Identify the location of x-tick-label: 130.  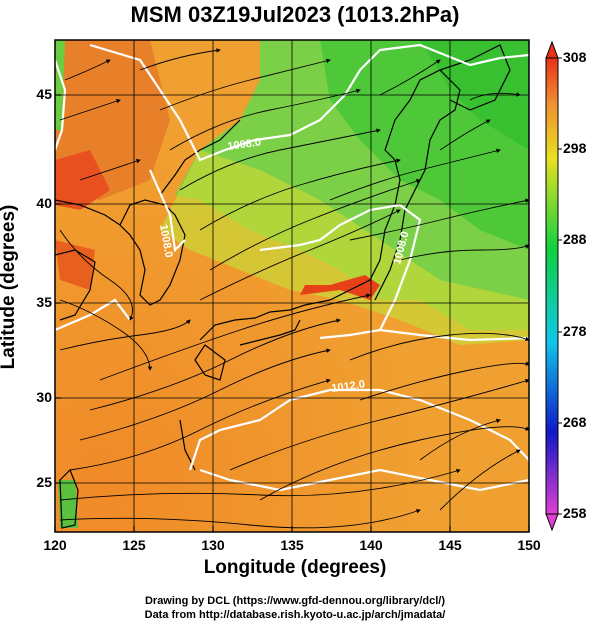
(213, 545).